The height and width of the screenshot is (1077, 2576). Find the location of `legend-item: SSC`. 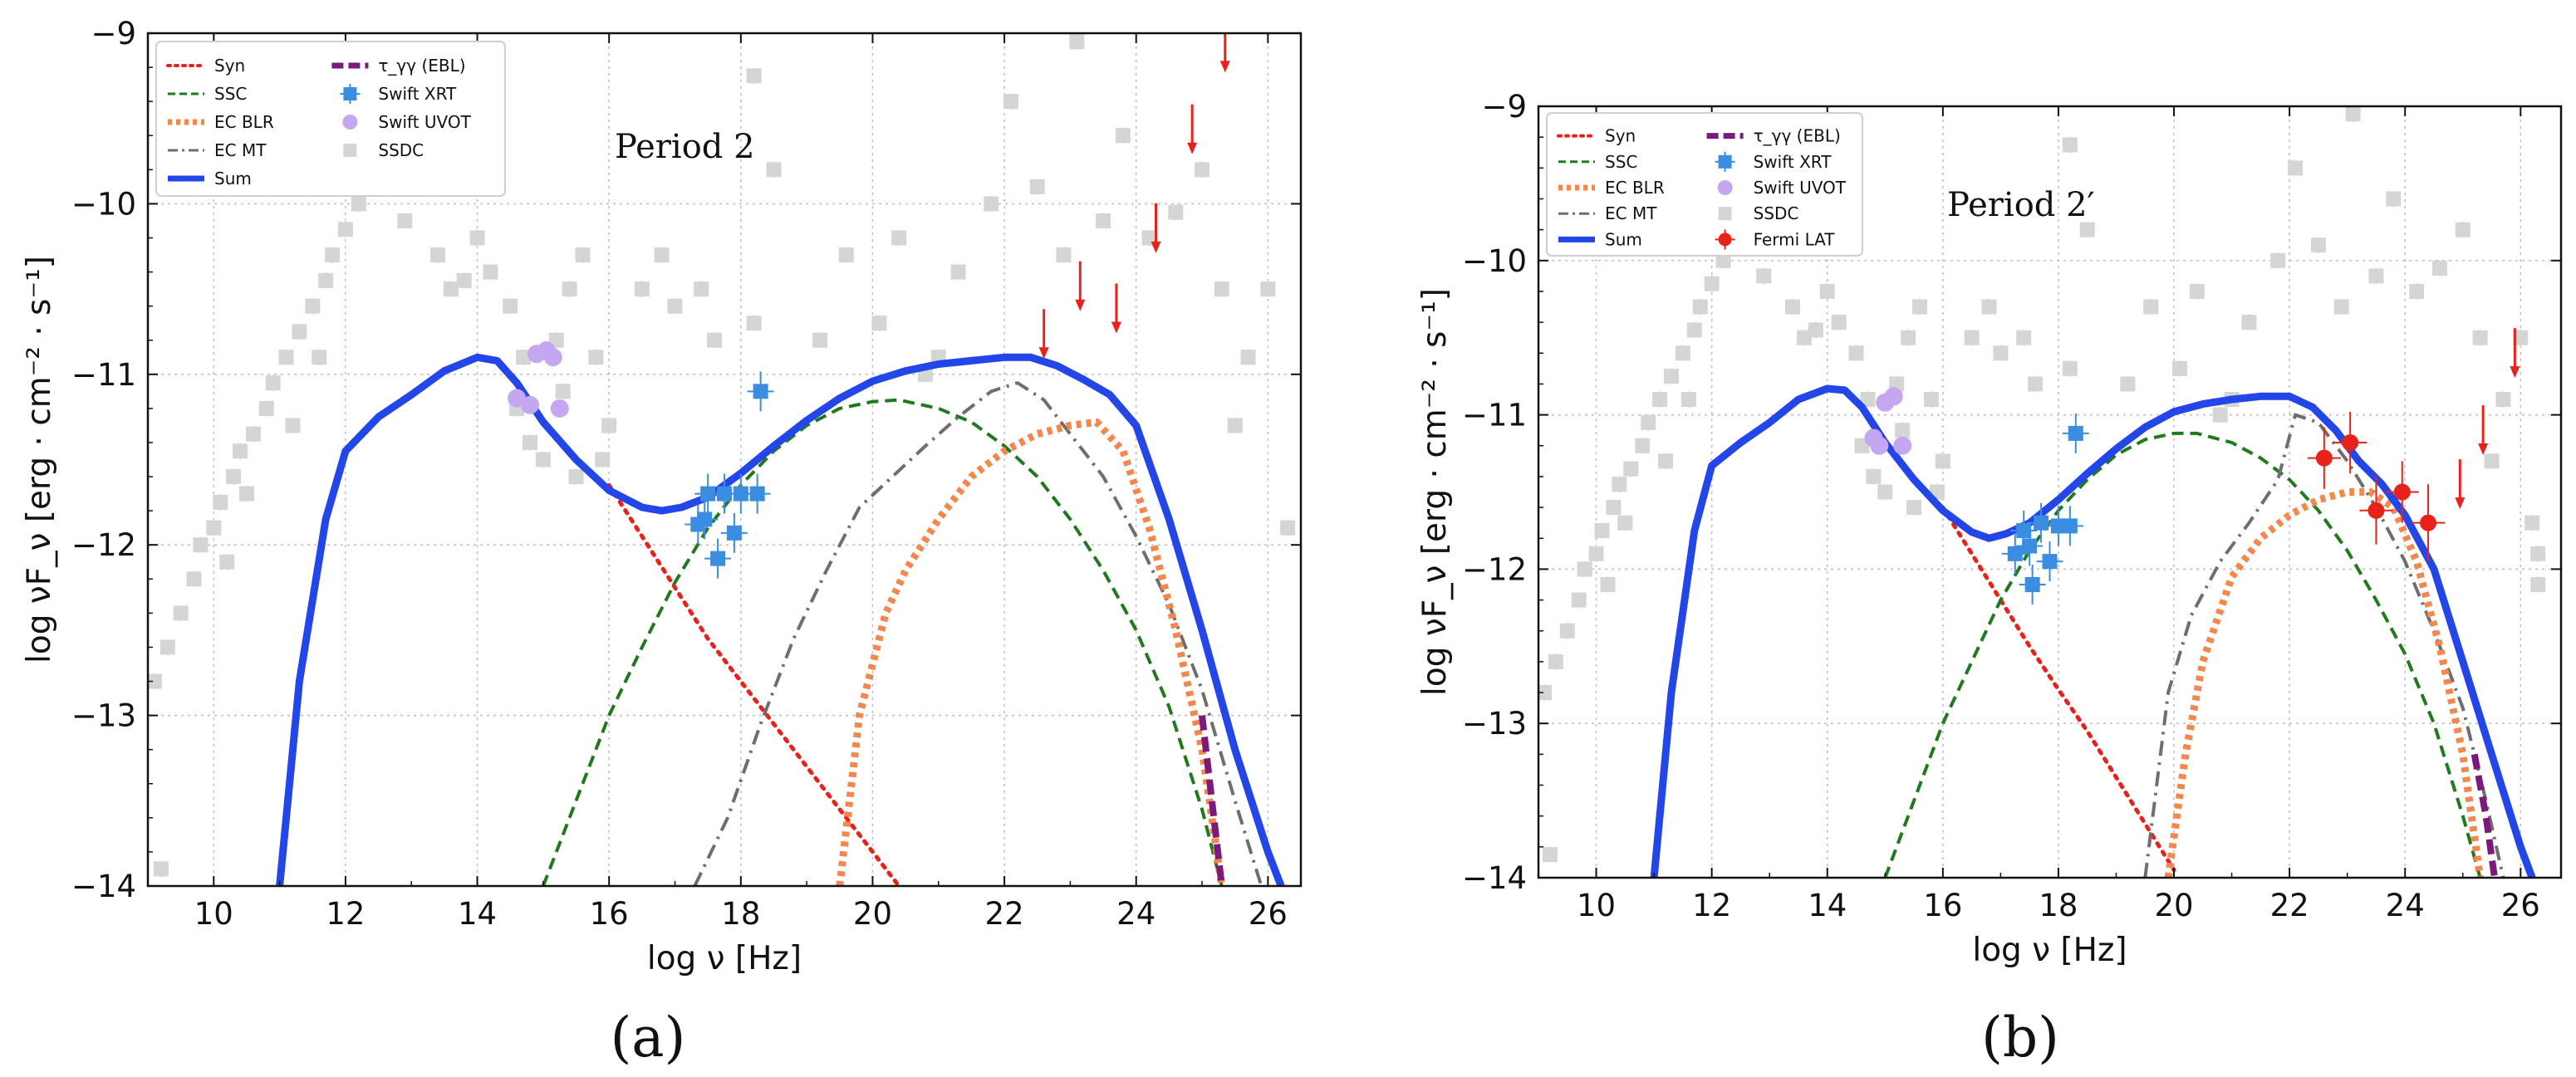

legend-item: SSC is located at coordinates (207, 94).